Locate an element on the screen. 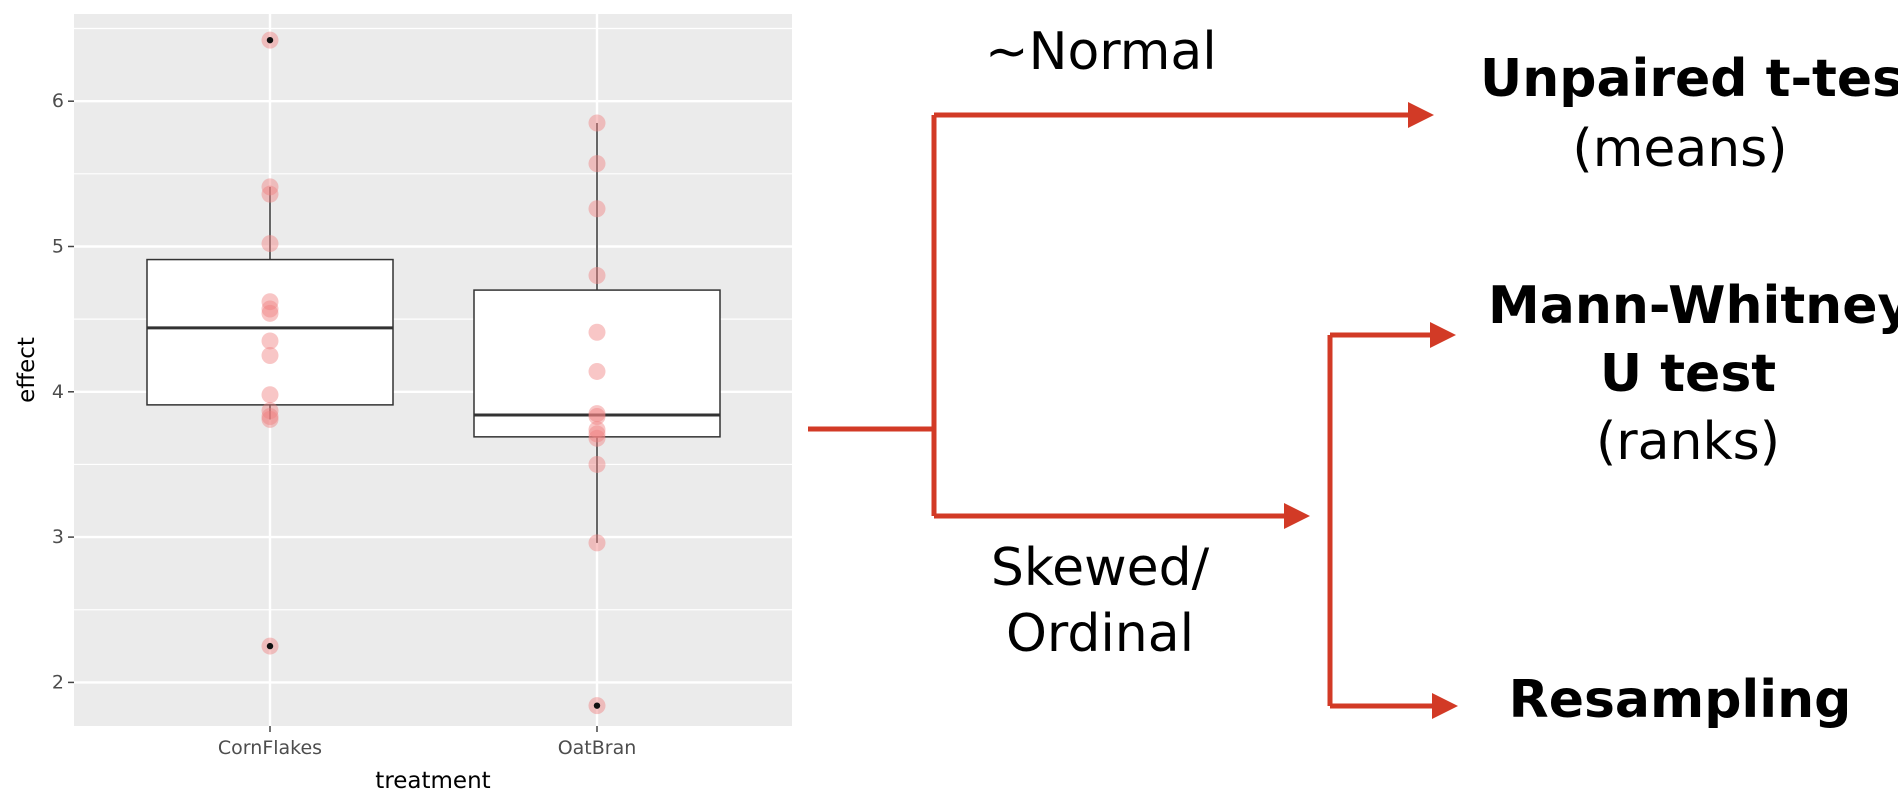 The height and width of the screenshot is (804, 1898). y-tick-label: 3 is located at coordinates (58, 537).